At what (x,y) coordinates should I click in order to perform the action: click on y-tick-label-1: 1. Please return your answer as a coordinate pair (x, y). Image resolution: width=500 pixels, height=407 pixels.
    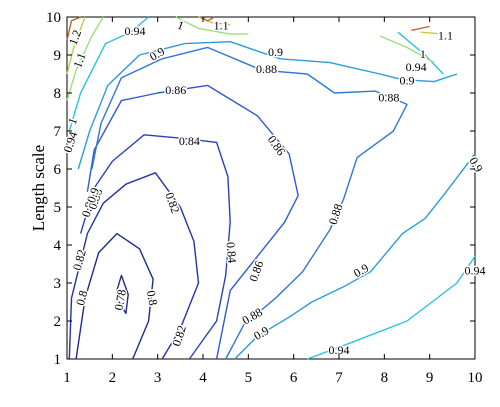
    Looking at the image, I should click on (58, 360).